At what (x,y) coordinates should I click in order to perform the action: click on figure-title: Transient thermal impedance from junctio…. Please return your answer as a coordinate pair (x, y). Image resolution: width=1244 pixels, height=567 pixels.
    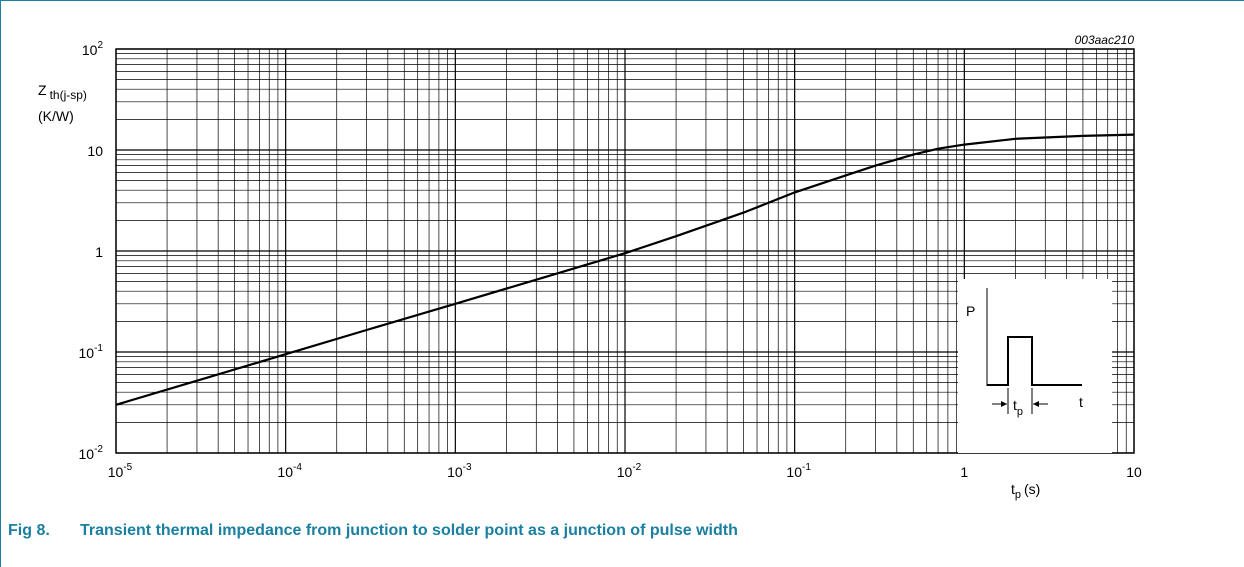
    Looking at the image, I should click on (409, 530).